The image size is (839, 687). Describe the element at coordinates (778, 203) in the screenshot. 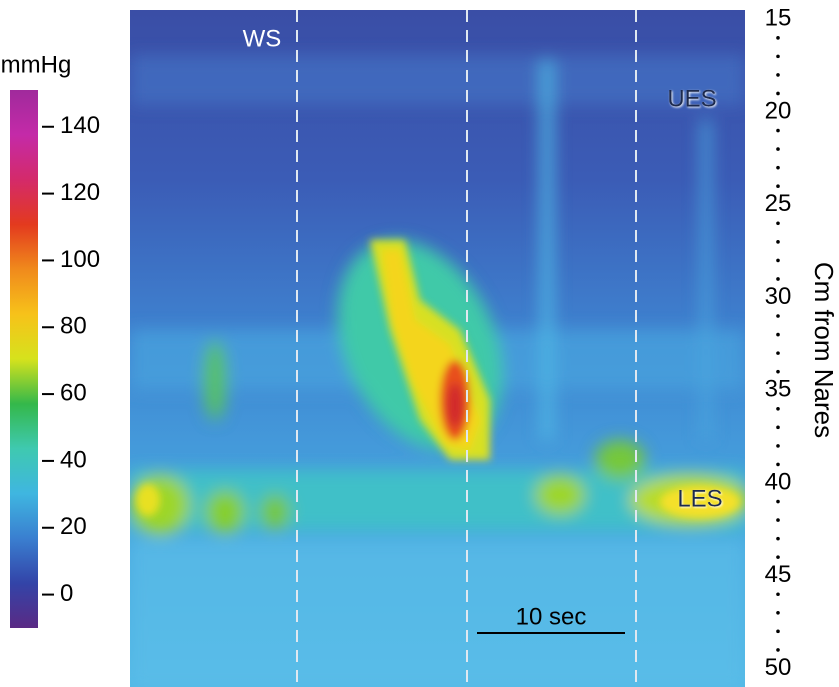

I see `y-tick-label: 25` at that location.